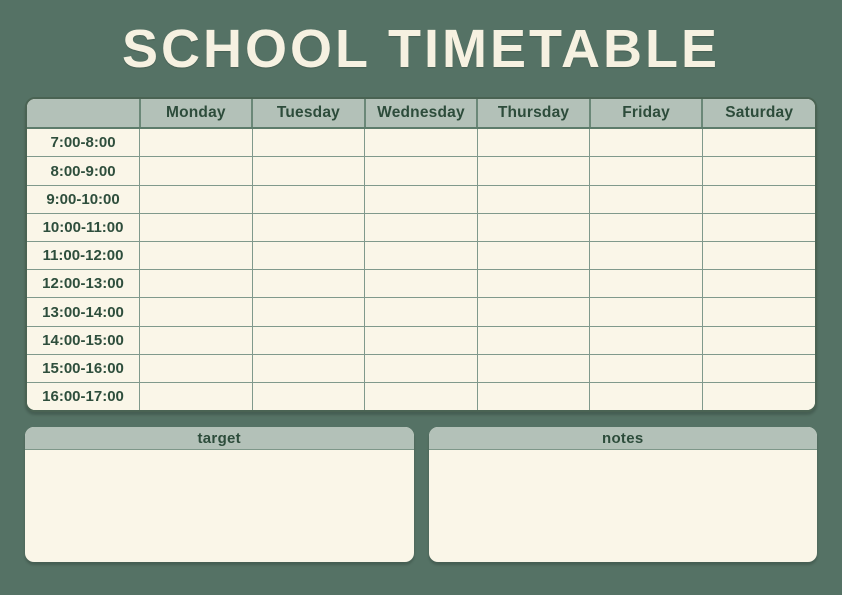 The width and height of the screenshot is (842, 595). I want to click on notes-panel-body, so click(623, 505).